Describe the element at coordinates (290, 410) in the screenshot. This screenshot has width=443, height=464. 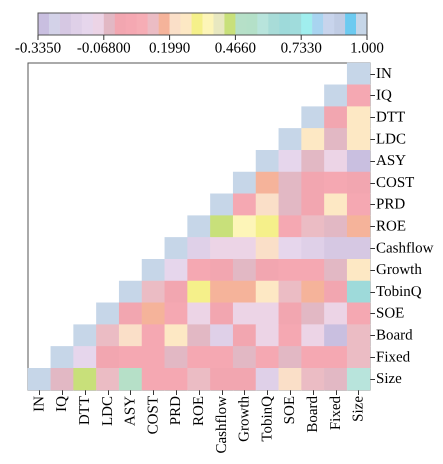
I see `x-tick-label: SOE` at that location.